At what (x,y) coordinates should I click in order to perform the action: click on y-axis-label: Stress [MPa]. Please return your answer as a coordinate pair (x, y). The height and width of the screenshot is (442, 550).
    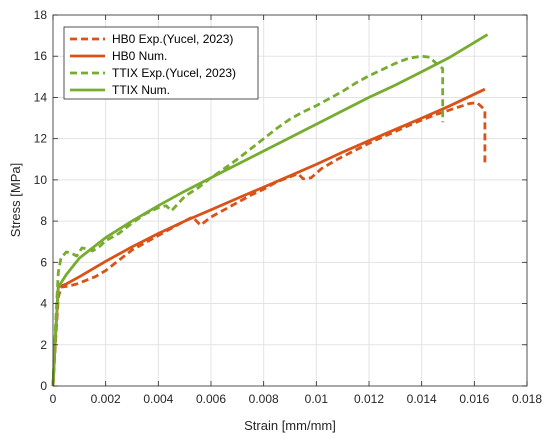
    Looking at the image, I should click on (15, 200).